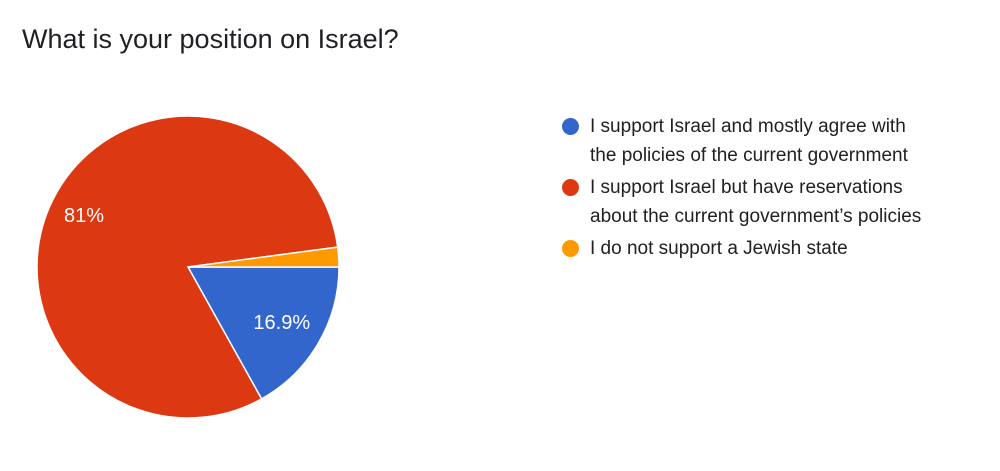 This screenshot has height=471, width=1000. What do you see at coordinates (749, 155) in the screenshot?
I see `legend-label-line: the policies of the current government` at bounding box center [749, 155].